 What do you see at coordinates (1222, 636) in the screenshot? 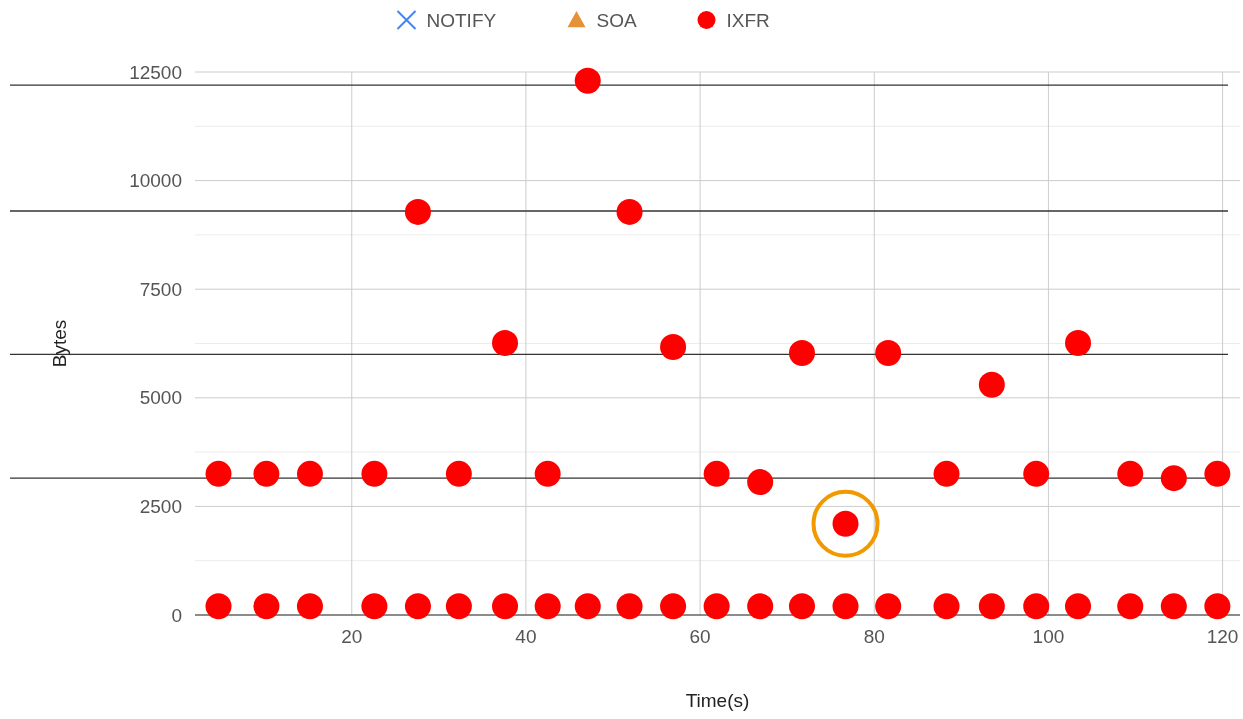
I see `x-tick-label: 120` at bounding box center [1222, 636].